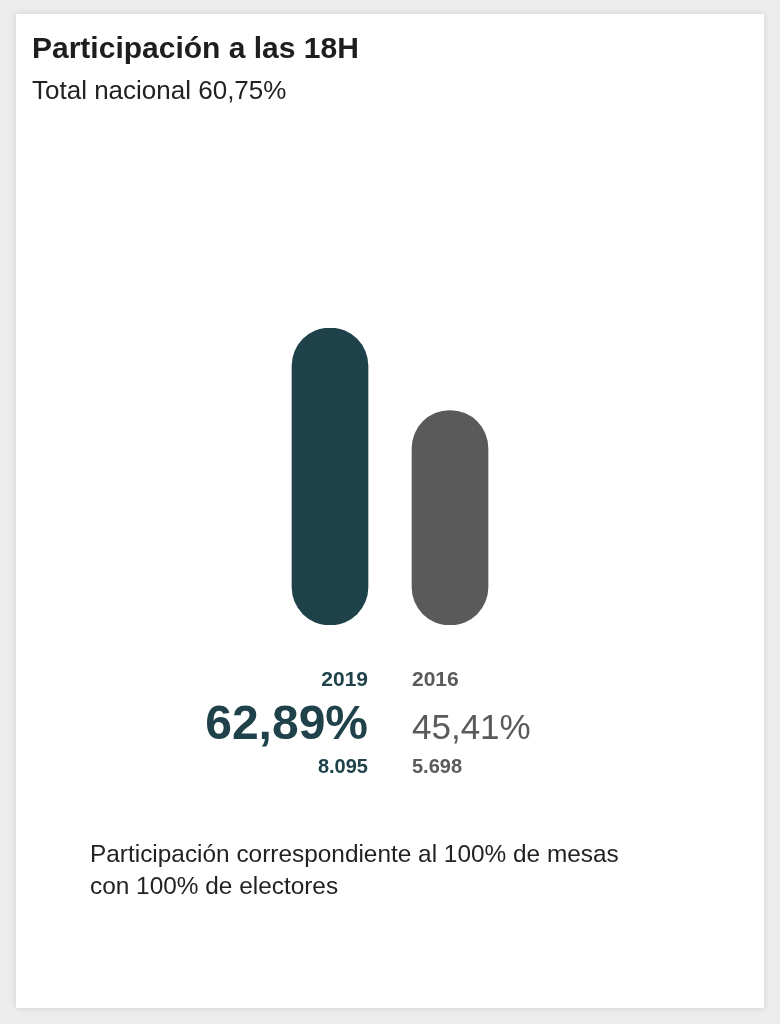  Describe the element at coordinates (195, 48) in the screenshot. I see `chart-title: Participación a las 18H` at that location.